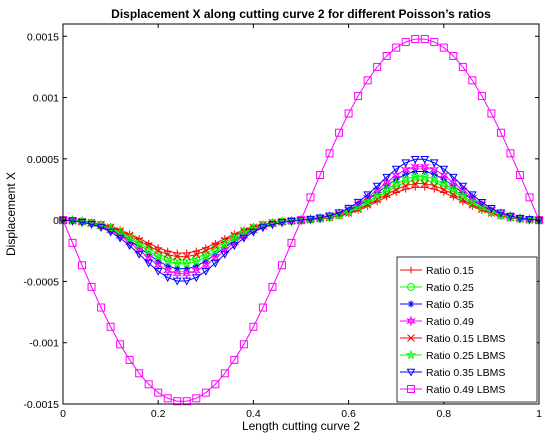 The width and height of the screenshot is (550, 439). What do you see at coordinates (452, 373) in the screenshot?
I see `legend-item: Ratio 0.35 LBMS` at bounding box center [452, 373].